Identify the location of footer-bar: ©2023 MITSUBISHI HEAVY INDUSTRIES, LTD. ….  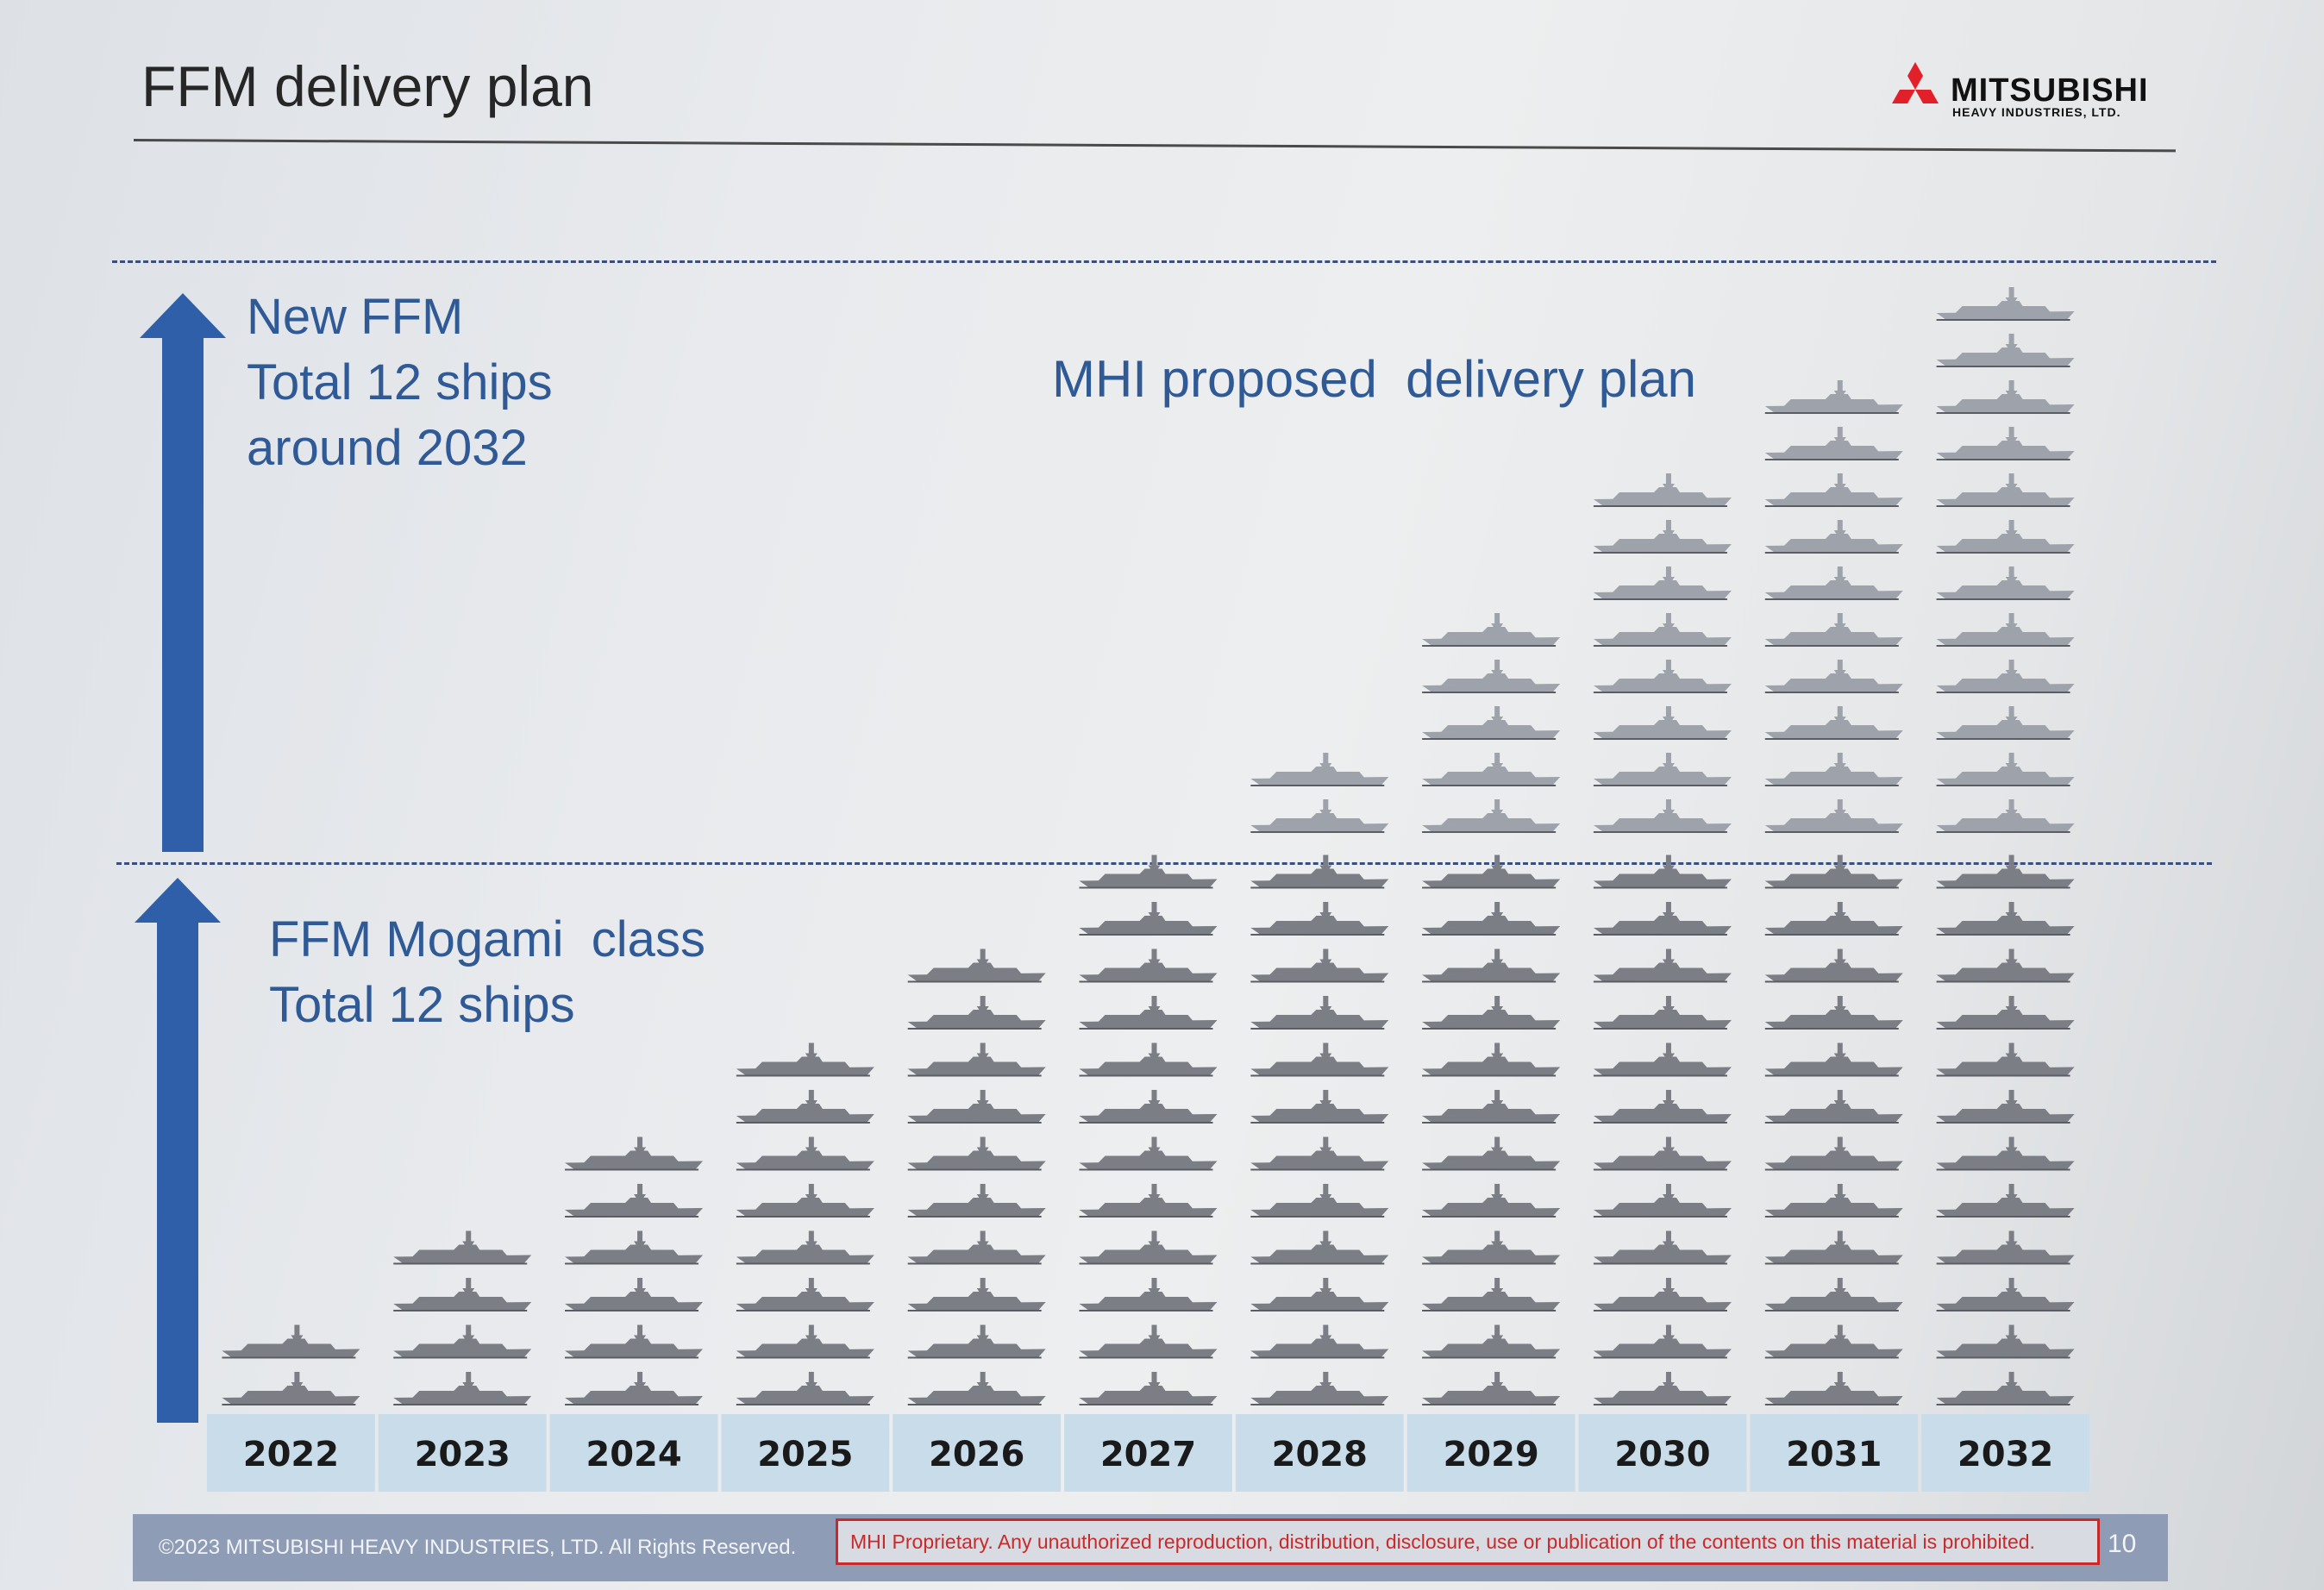
(1150, 1547).